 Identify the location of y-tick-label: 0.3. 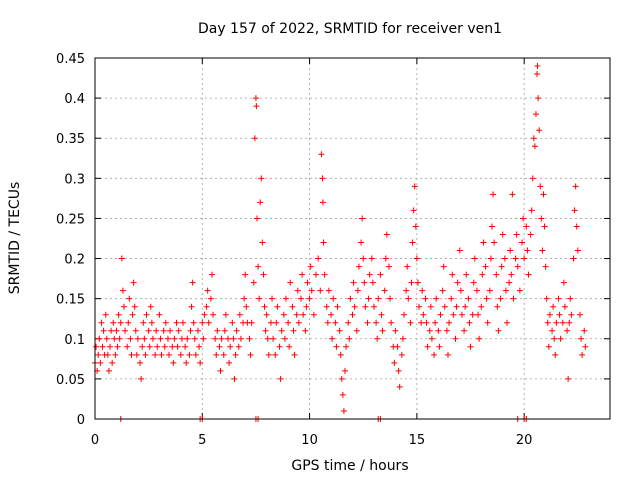
(74, 179).